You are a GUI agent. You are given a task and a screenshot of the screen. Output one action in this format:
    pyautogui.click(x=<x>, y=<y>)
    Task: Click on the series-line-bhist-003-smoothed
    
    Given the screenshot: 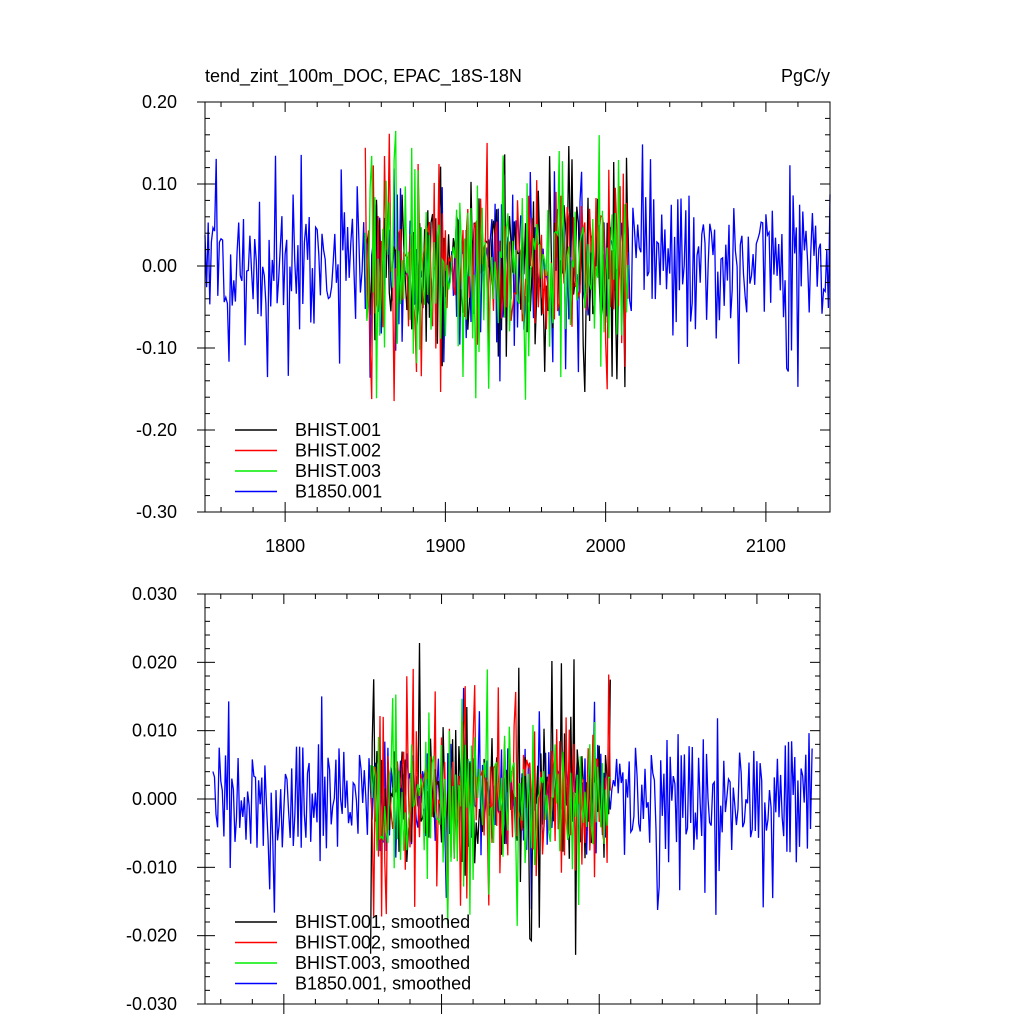 What is the action you would take?
    pyautogui.click(x=490, y=797)
    